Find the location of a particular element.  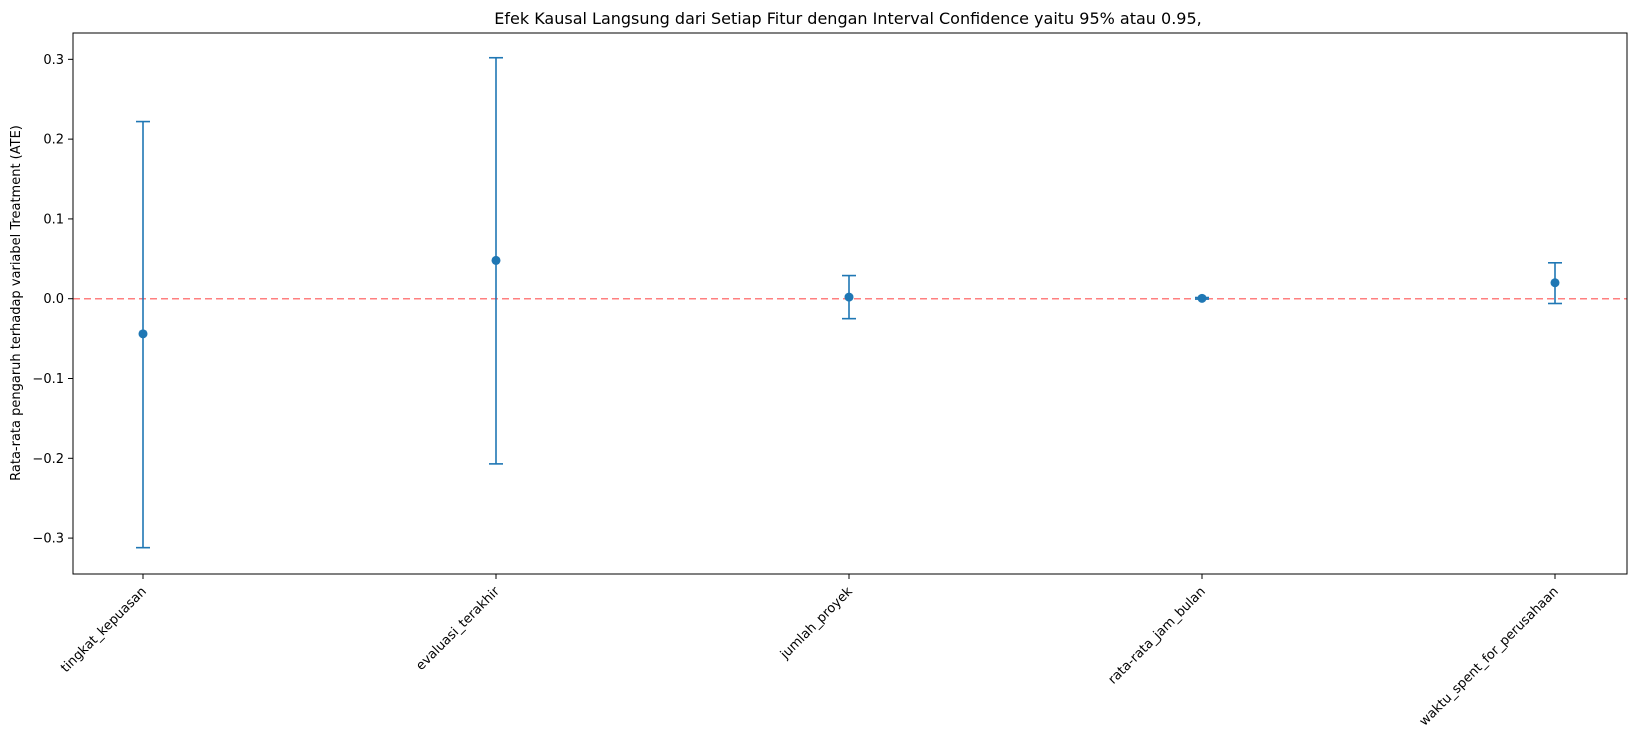

y-tick-label: 0.2 is located at coordinates (53, 140).